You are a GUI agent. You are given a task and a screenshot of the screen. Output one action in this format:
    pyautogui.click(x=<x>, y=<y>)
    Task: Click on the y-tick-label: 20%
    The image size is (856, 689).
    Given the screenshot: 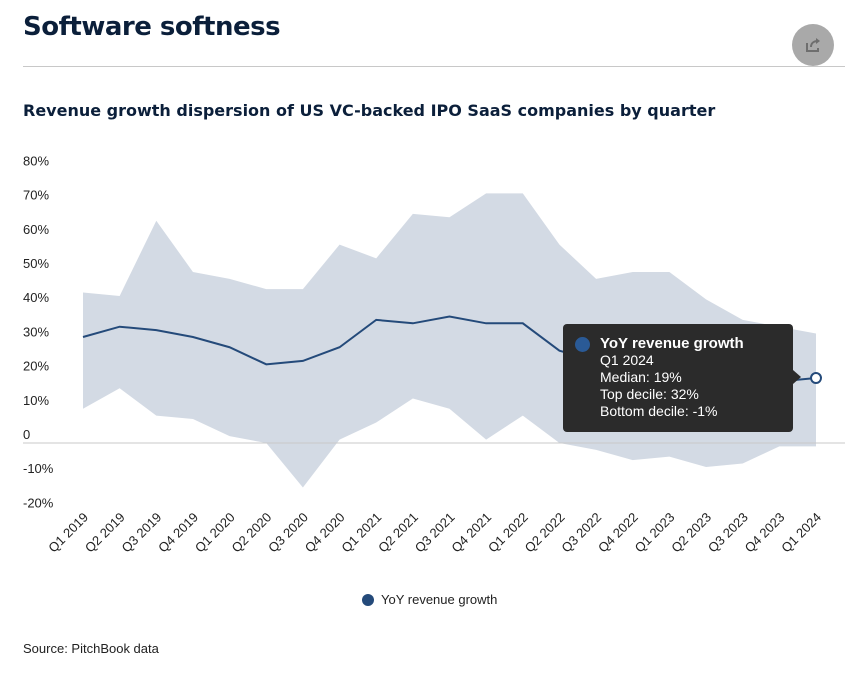 What is the action you would take?
    pyautogui.click(x=36, y=366)
    